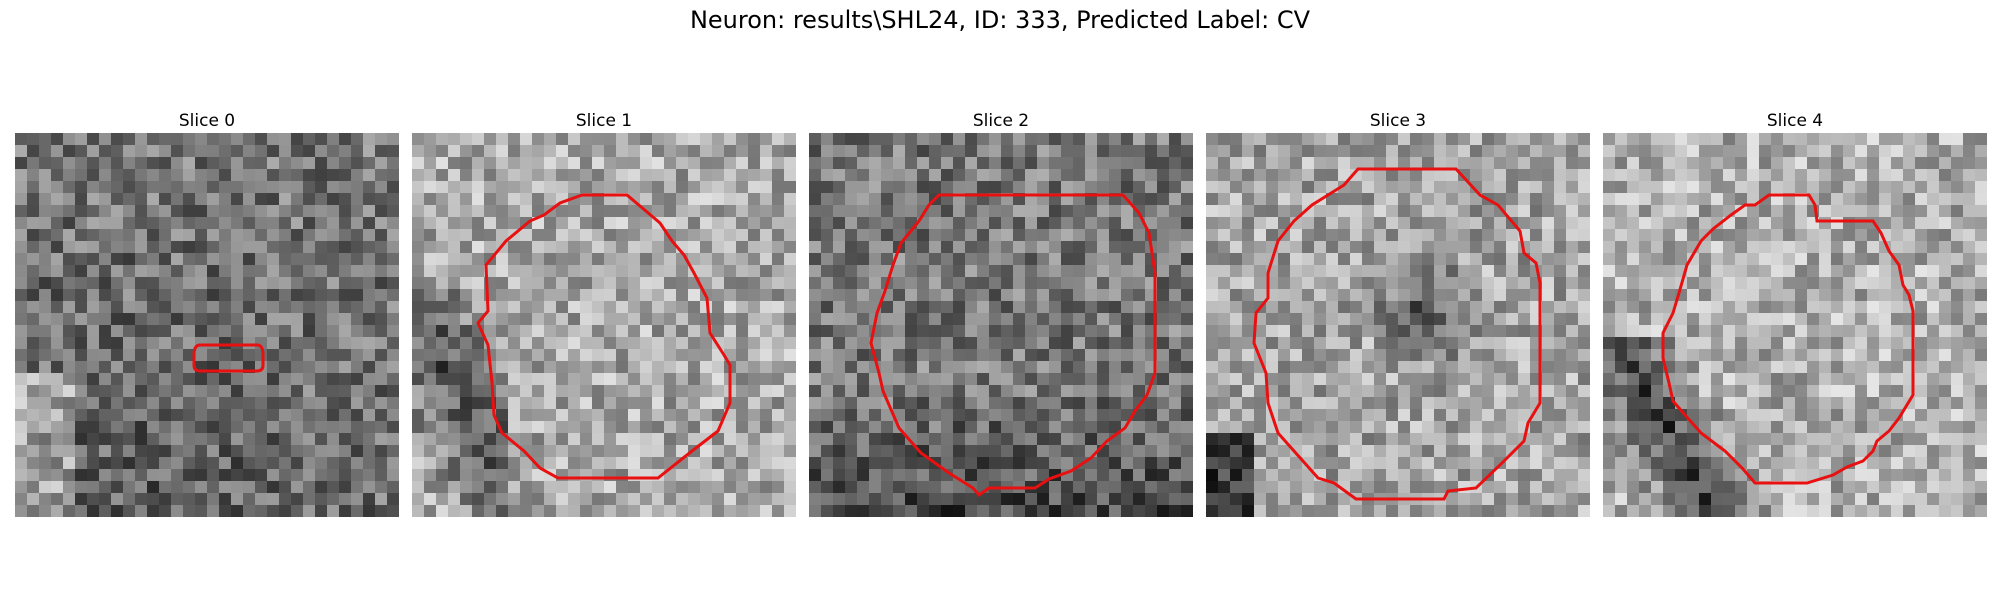 Image resolution: width=2000 pixels, height=600 pixels. What do you see at coordinates (1398, 121) in the screenshot?
I see `slice-title: Slice 3` at bounding box center [1398, 121].